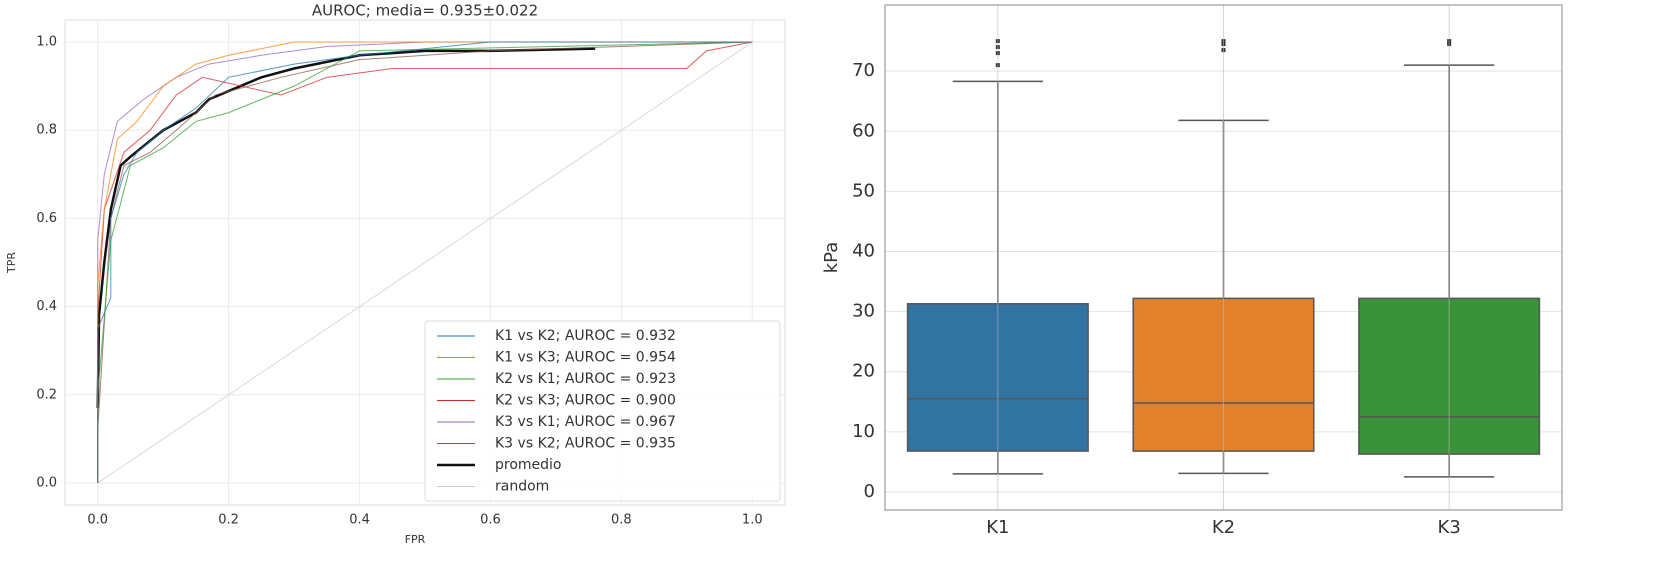 The width and height of the screenshot is (1667, 573). Describe the element at coordinates (869, 491) in the screenshot. I see `y-tick-label: 0` at that location.